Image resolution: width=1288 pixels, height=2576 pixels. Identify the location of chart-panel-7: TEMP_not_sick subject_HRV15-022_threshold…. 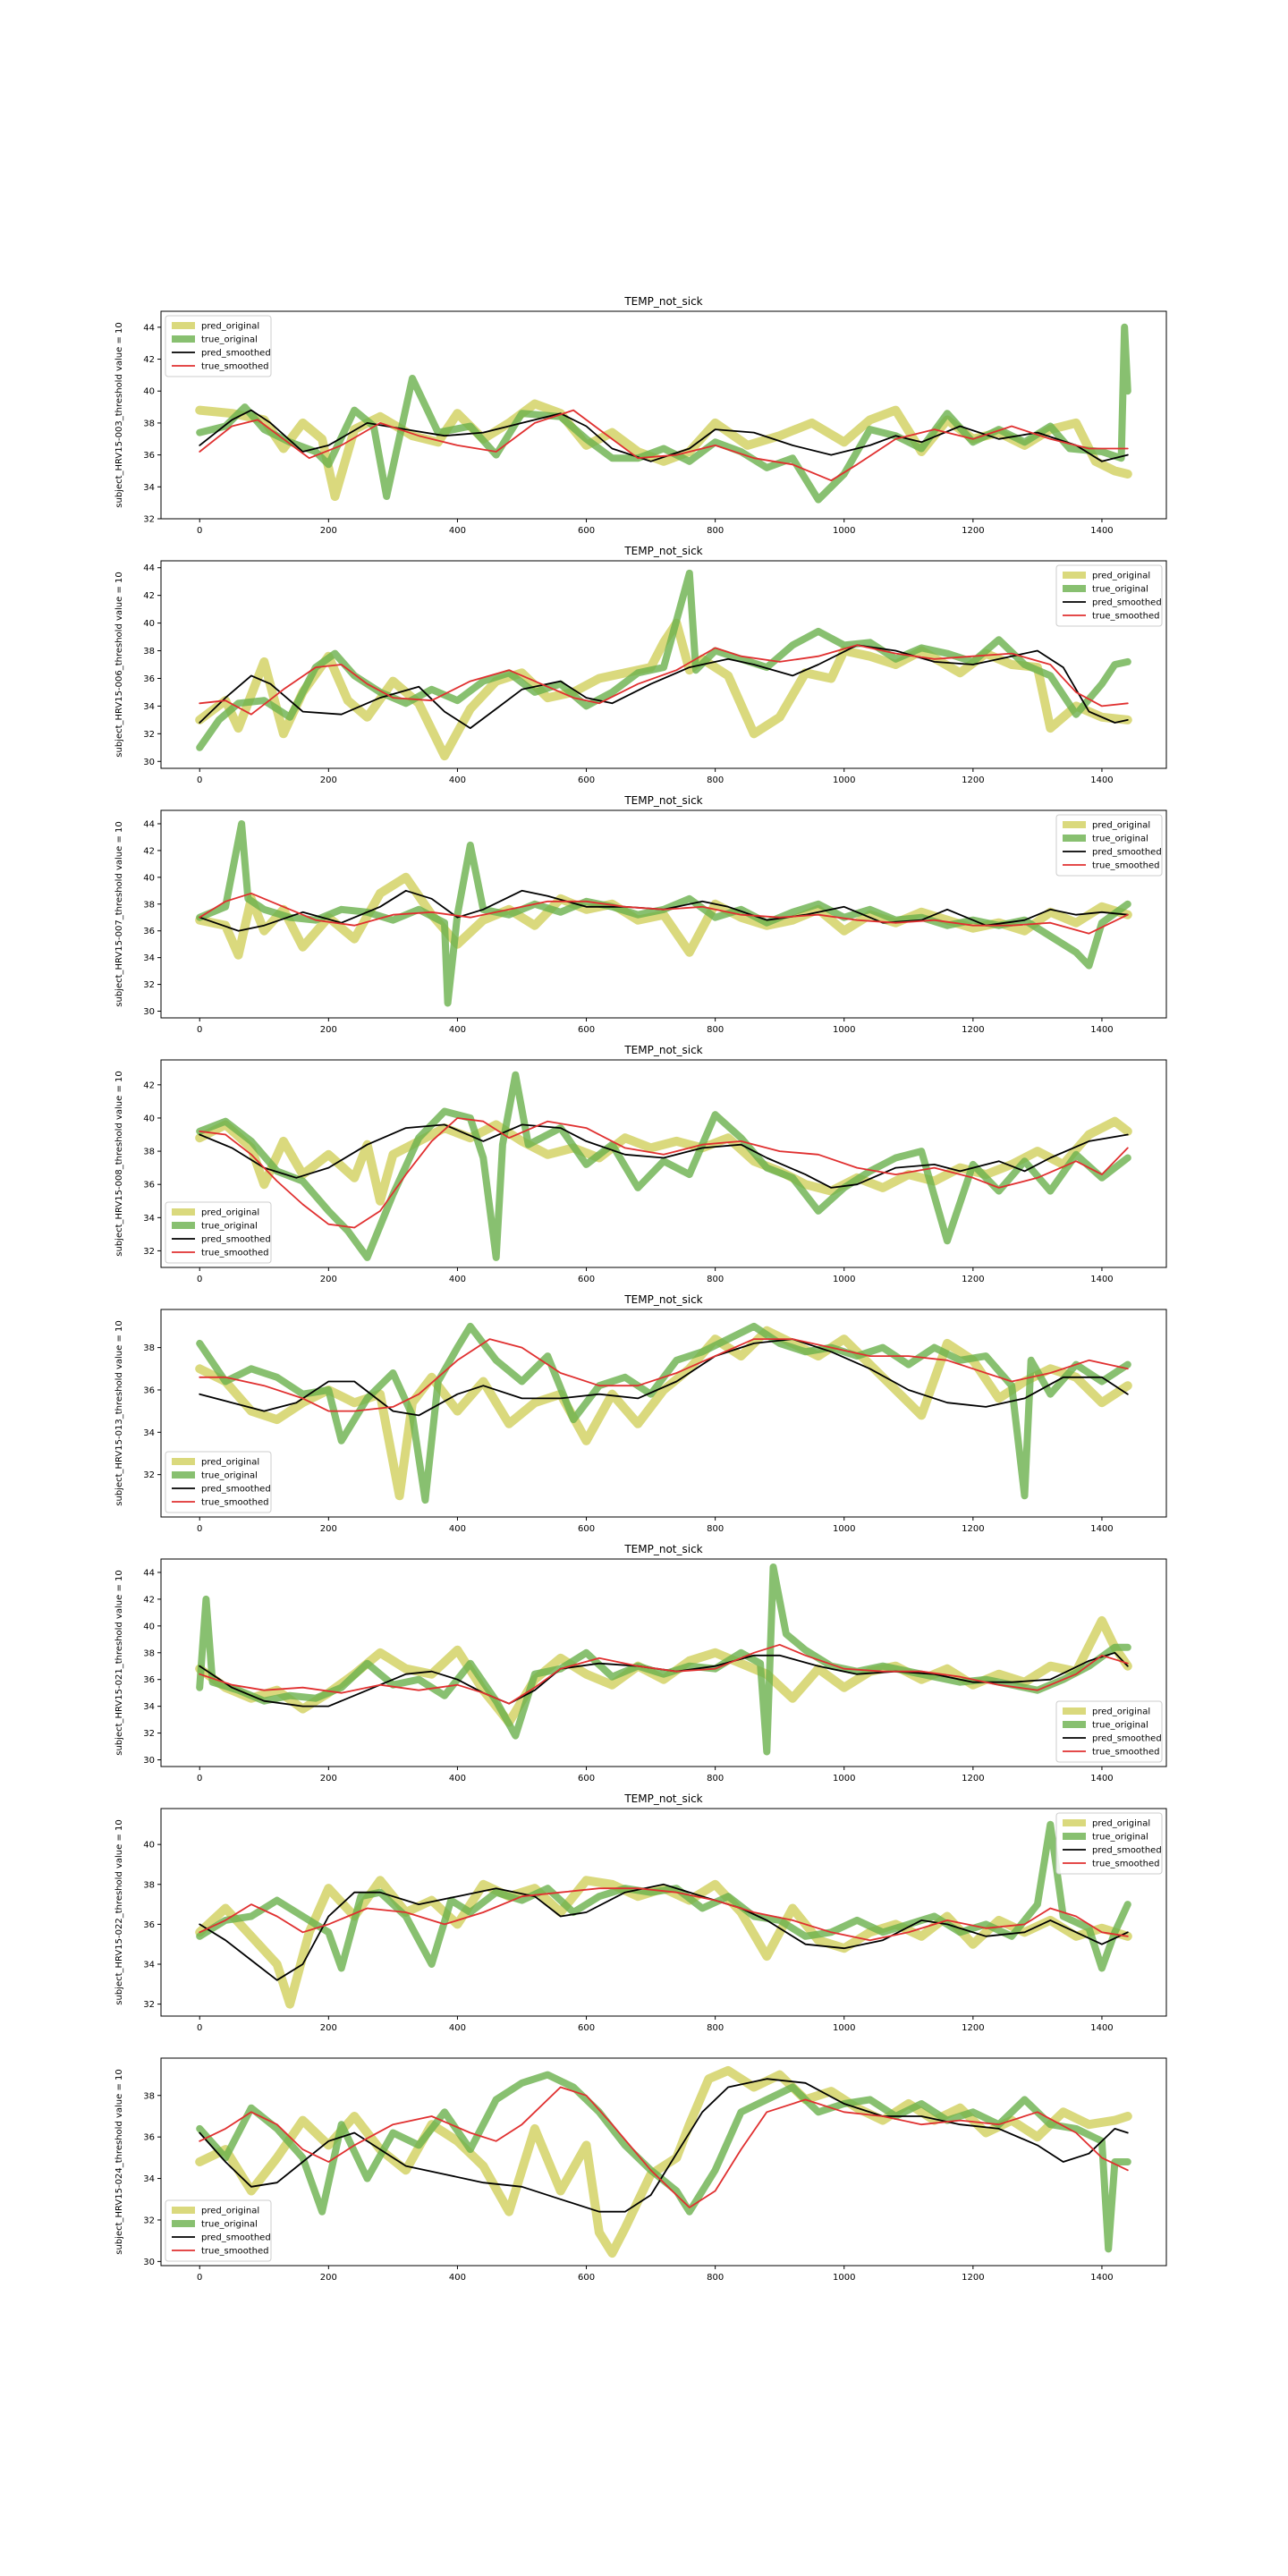
(640, 1912).